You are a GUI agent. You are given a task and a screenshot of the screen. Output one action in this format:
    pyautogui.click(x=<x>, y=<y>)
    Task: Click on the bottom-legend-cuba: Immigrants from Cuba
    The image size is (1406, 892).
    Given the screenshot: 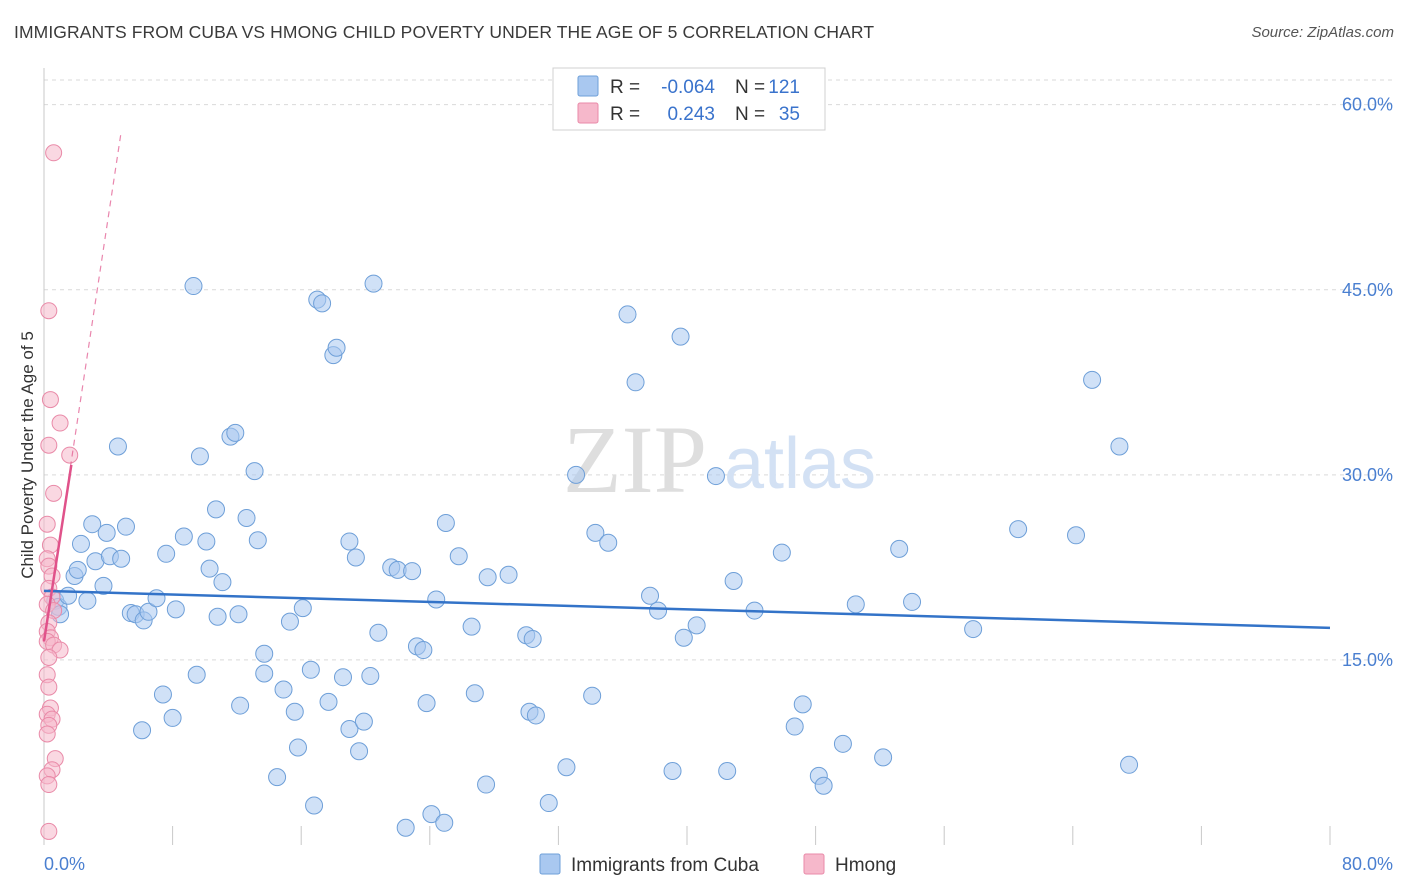 What is the action you would take?
    pyautogui.click(x=665, y=865)
    